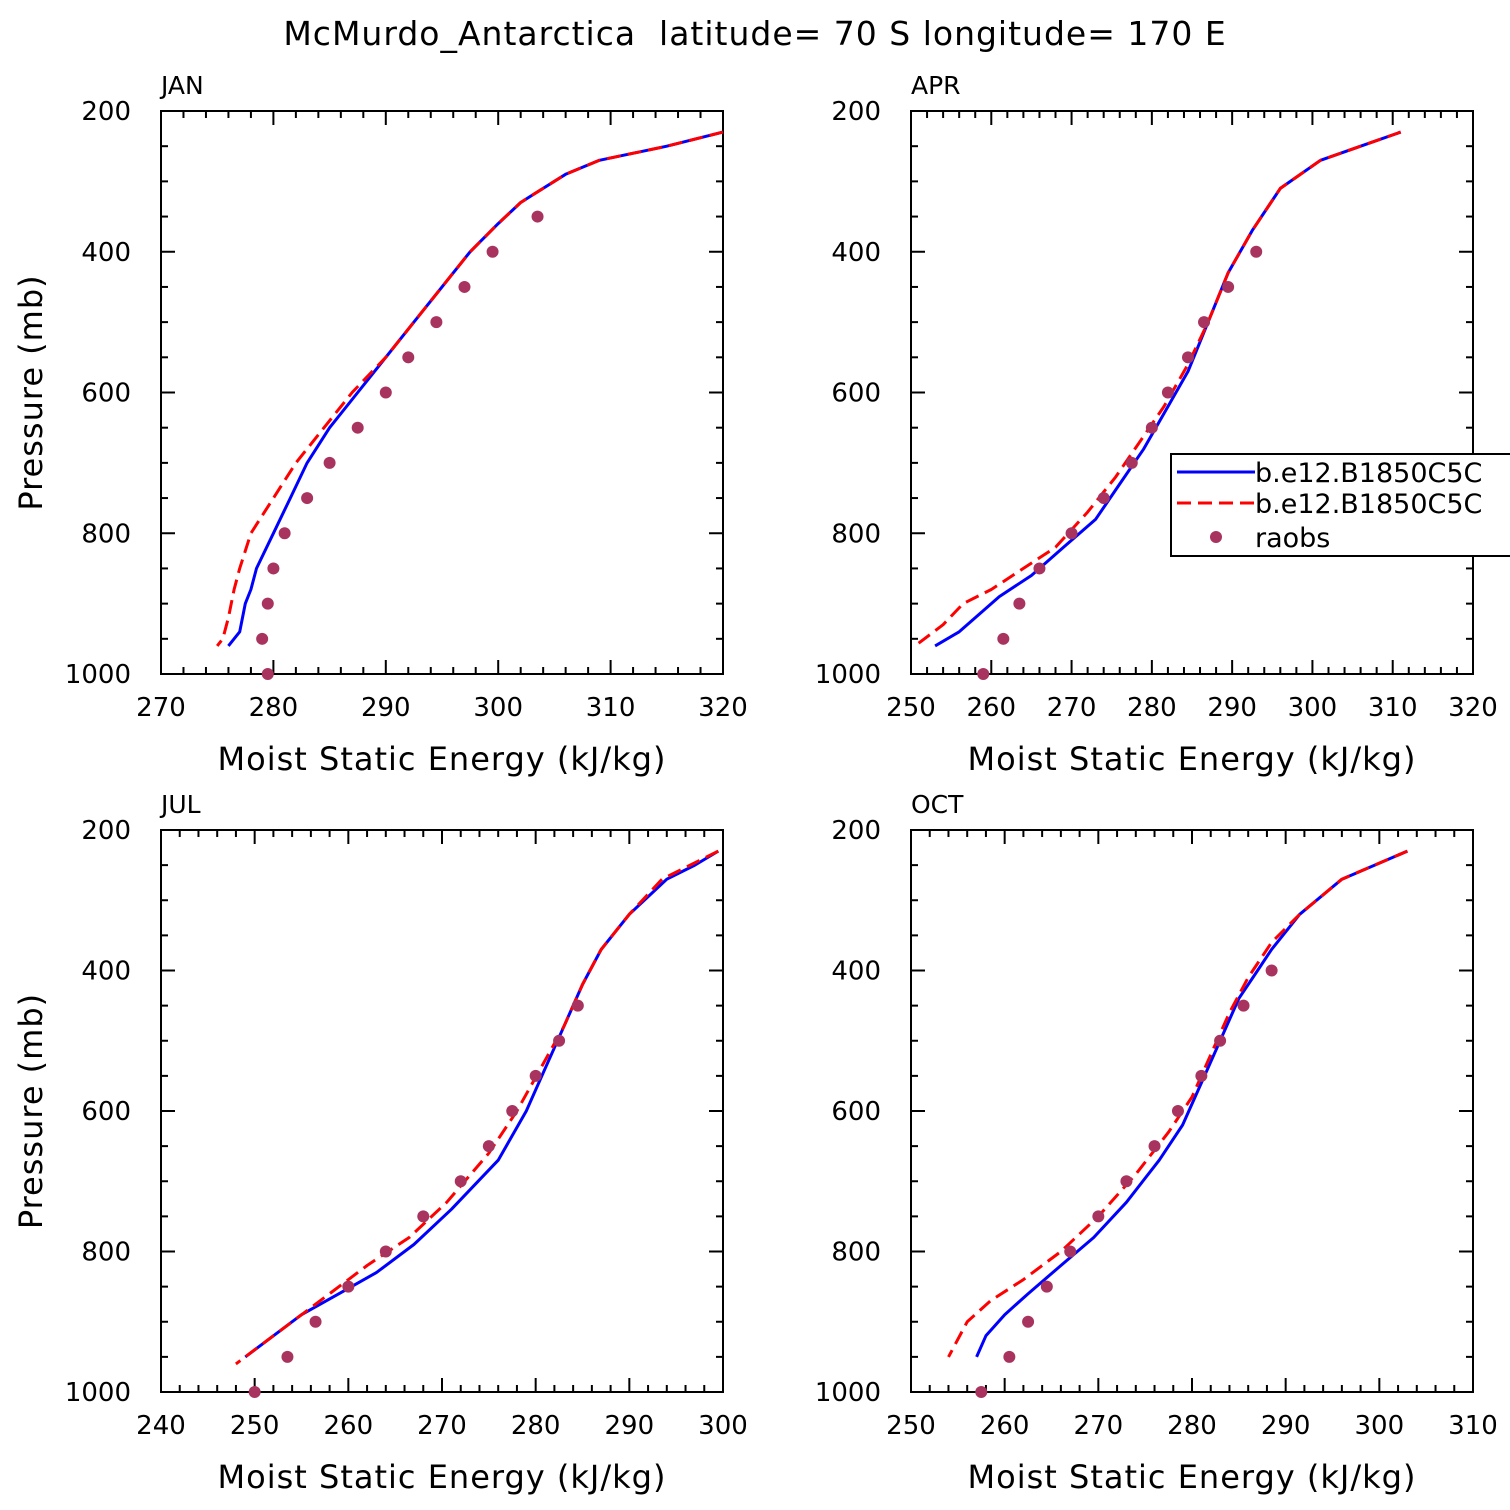 This screenshot has width=1510, height=1510. I want to click on panel-label: JUL, so click(180, 804).